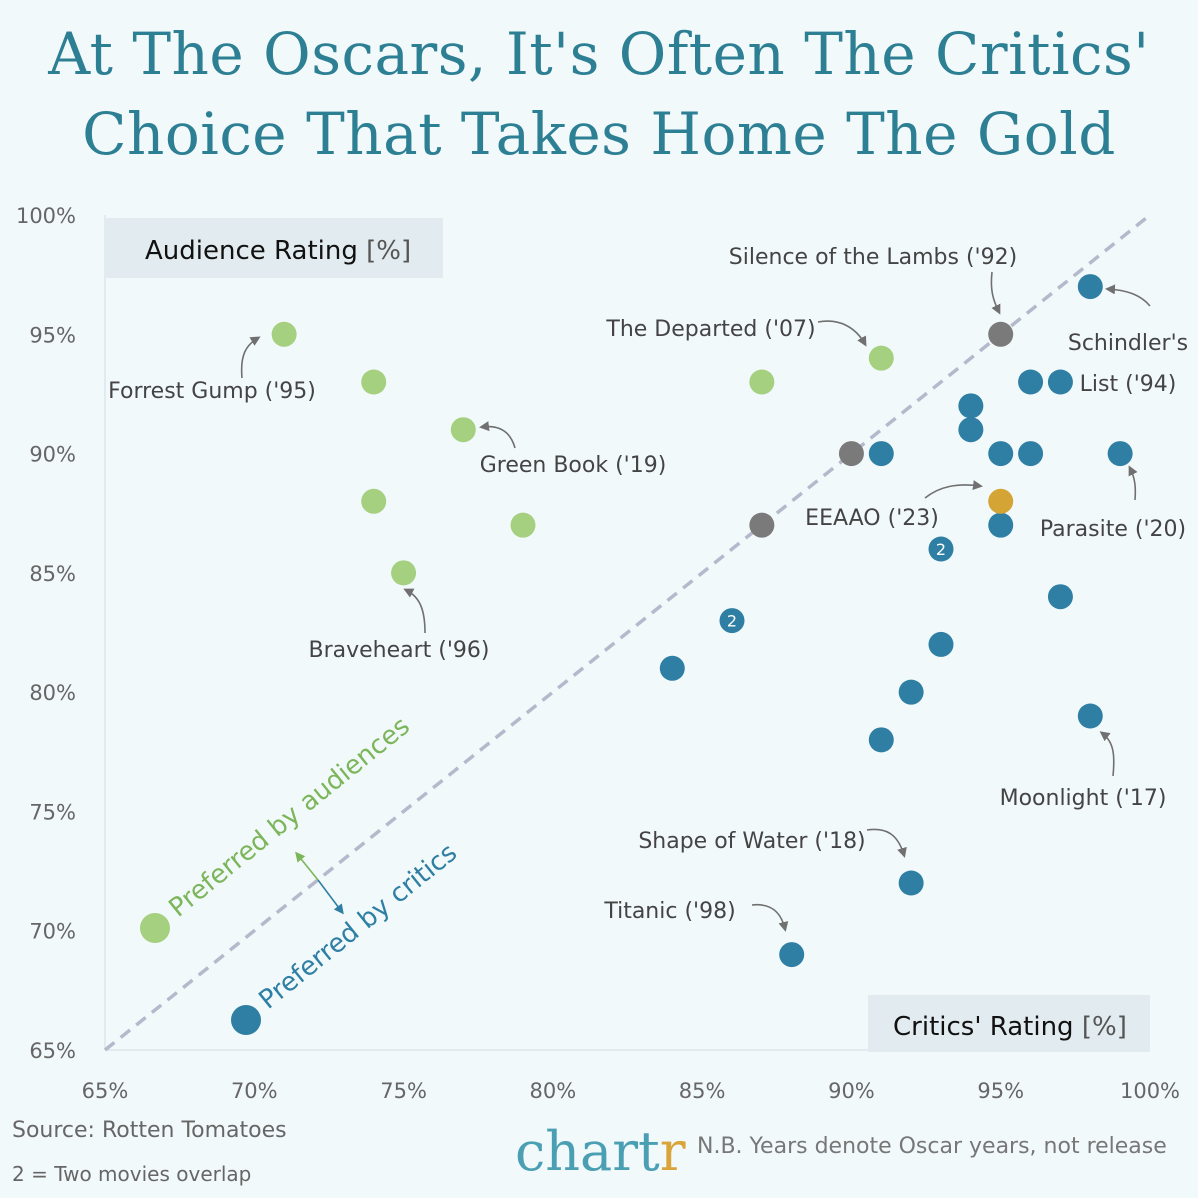 This screenshot has width=1198, height=1198. What do you see at coordinates (52, 455) in the screenshot?
I see `y-tick-label: 90%` at bounding box center [52, 455].